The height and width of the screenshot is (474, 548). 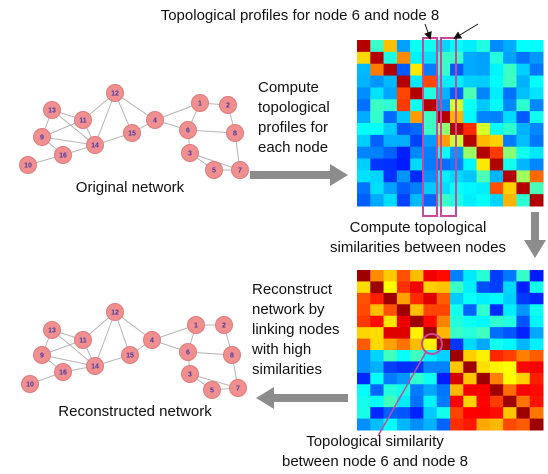 What do you see at coordinates (293, 127) in the screenshot?
I see `caption-line: profiles for` at bounding box center [293, 127].